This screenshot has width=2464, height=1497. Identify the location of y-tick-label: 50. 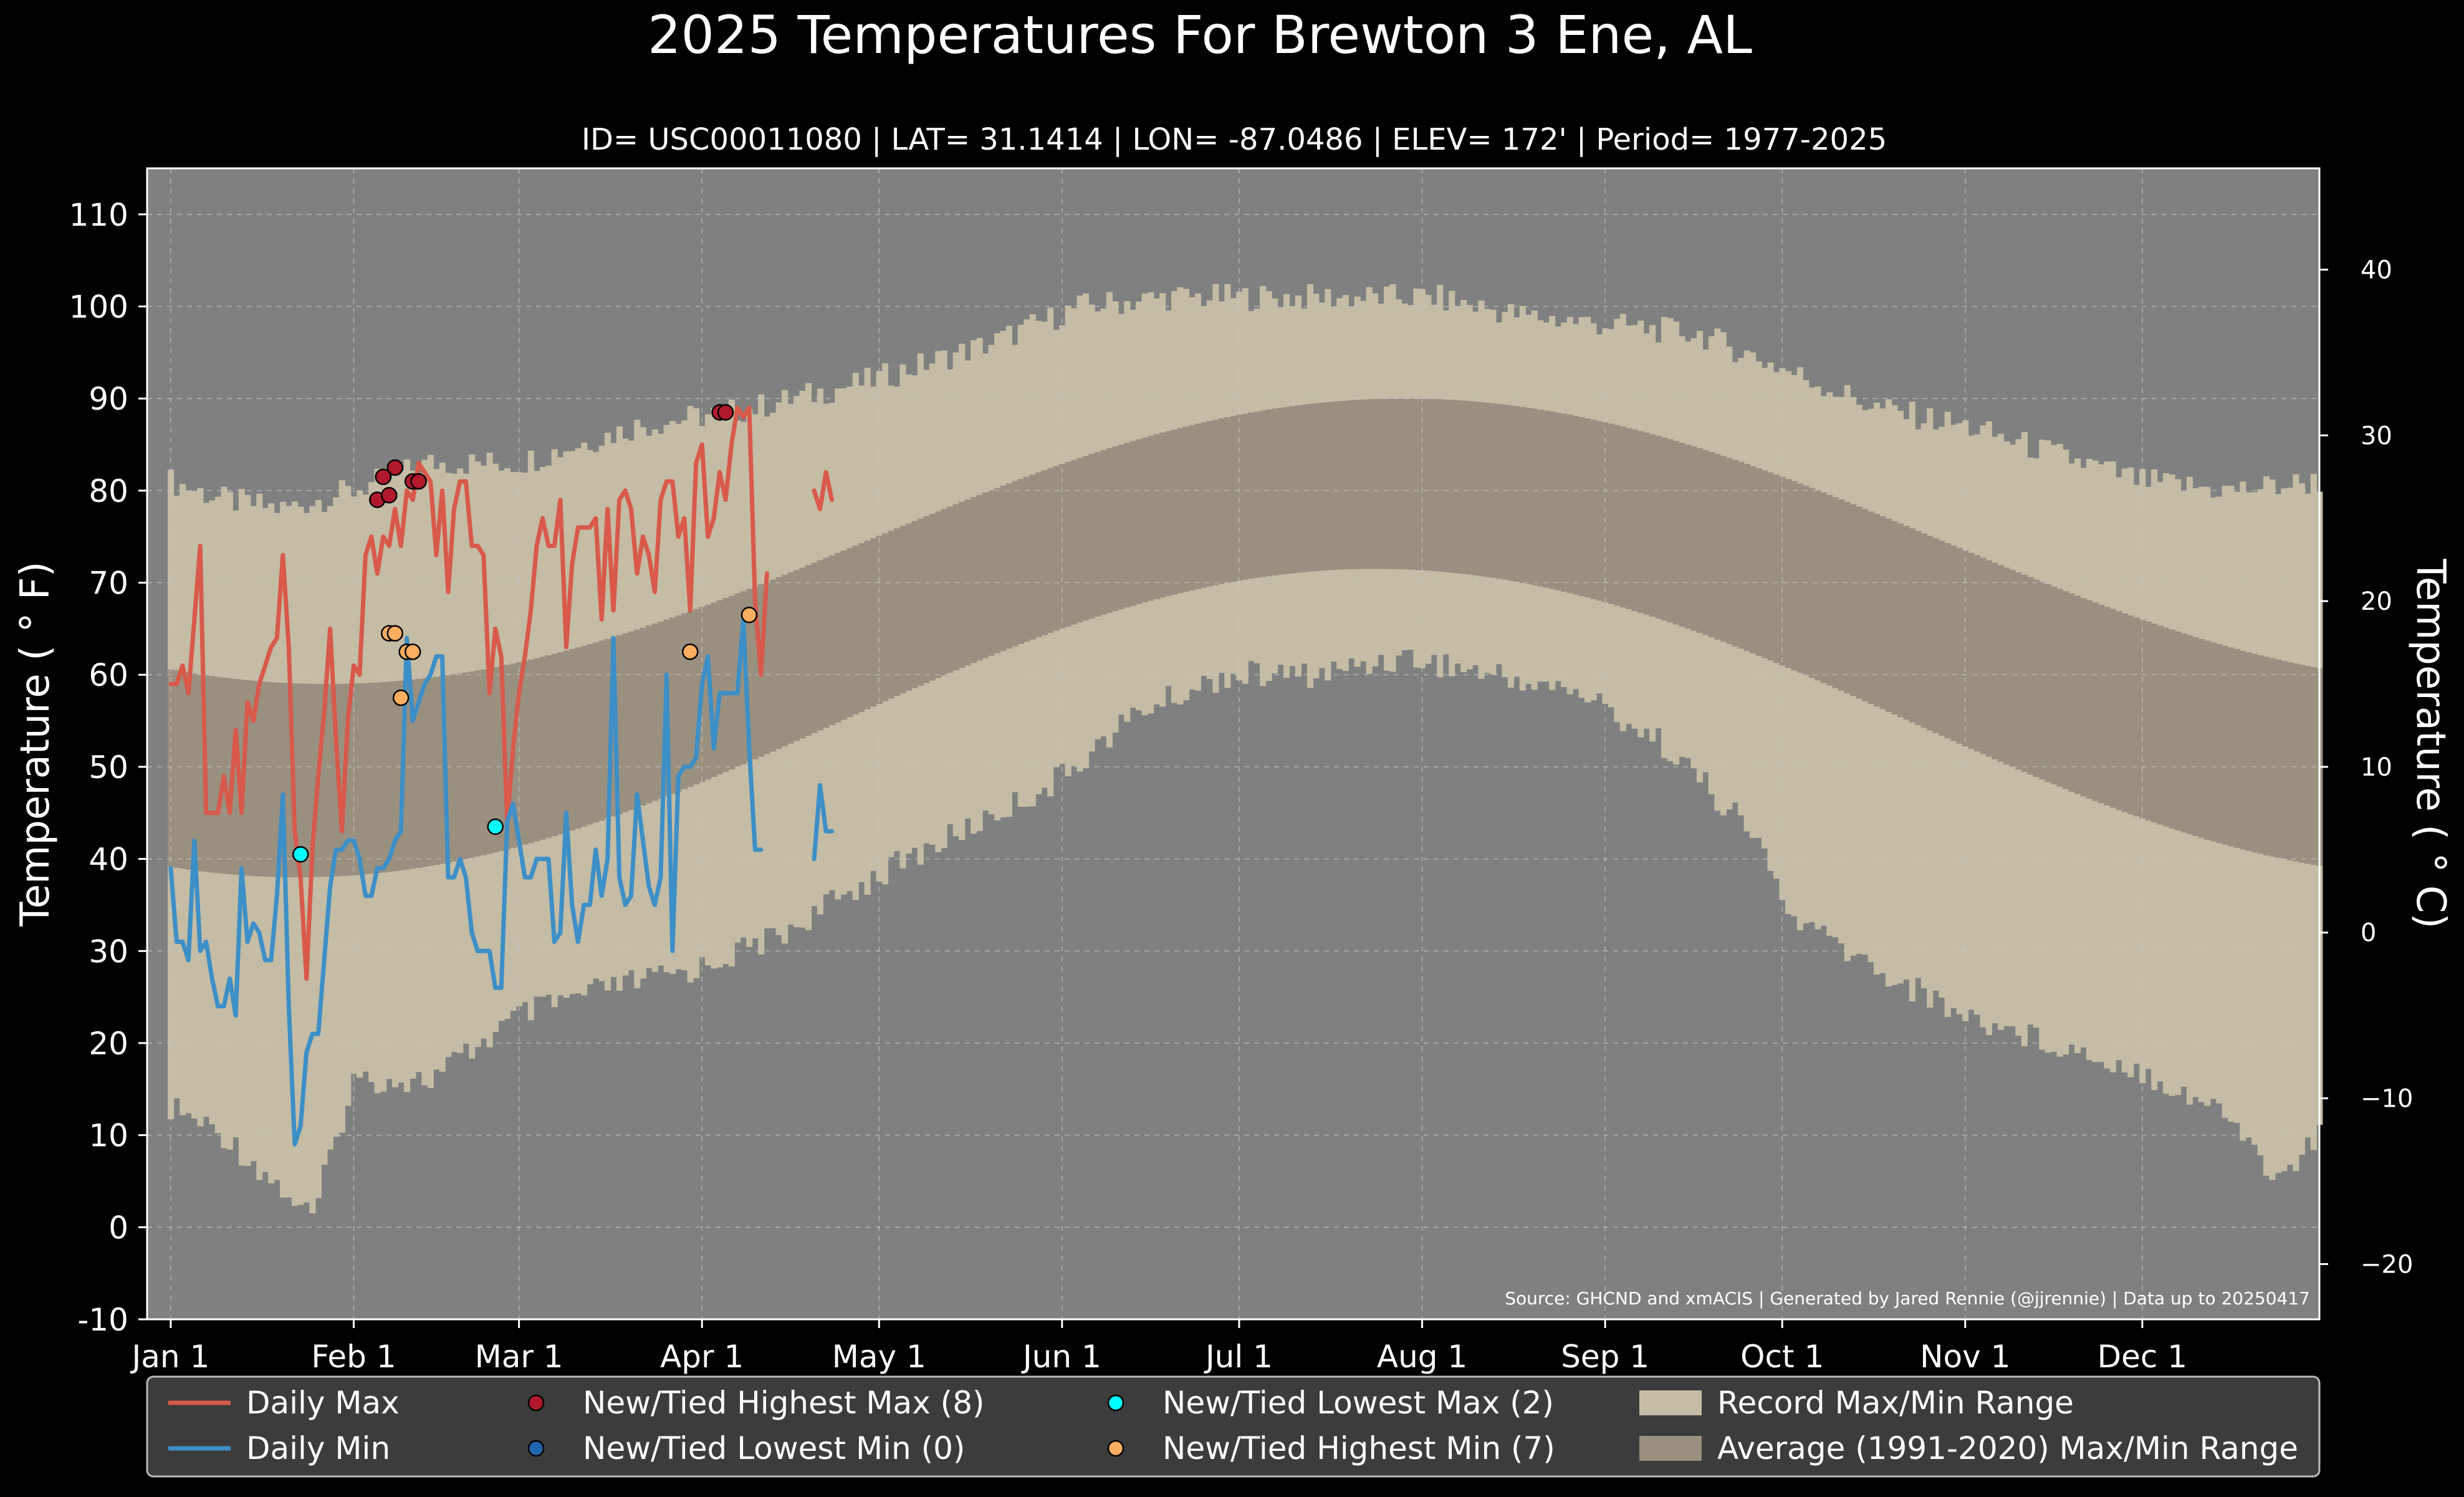
(109, 767).